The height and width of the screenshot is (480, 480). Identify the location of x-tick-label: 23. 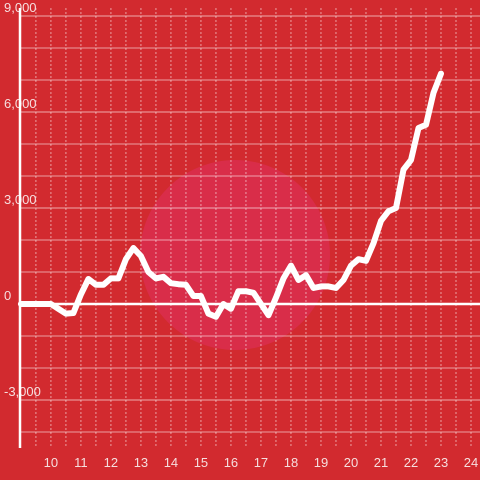
(441, 462).